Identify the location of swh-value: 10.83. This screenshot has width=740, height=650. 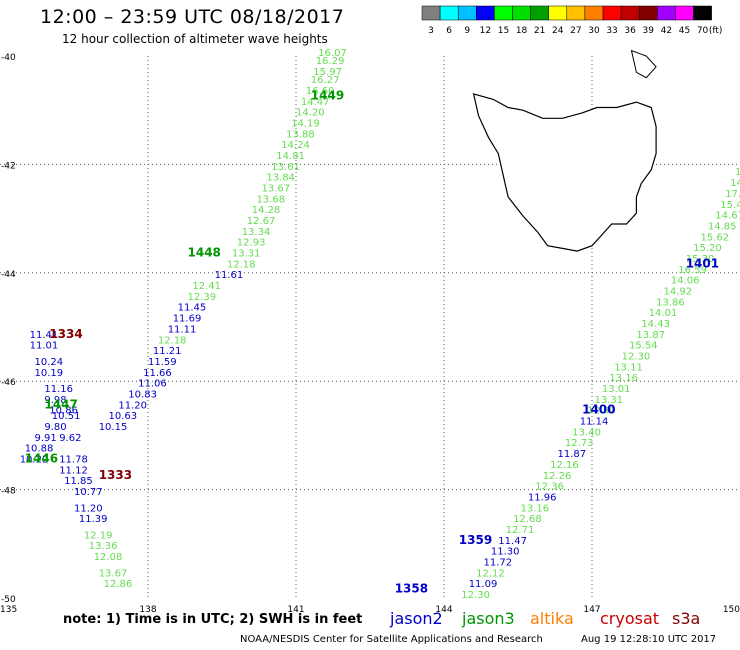
(142, 395).